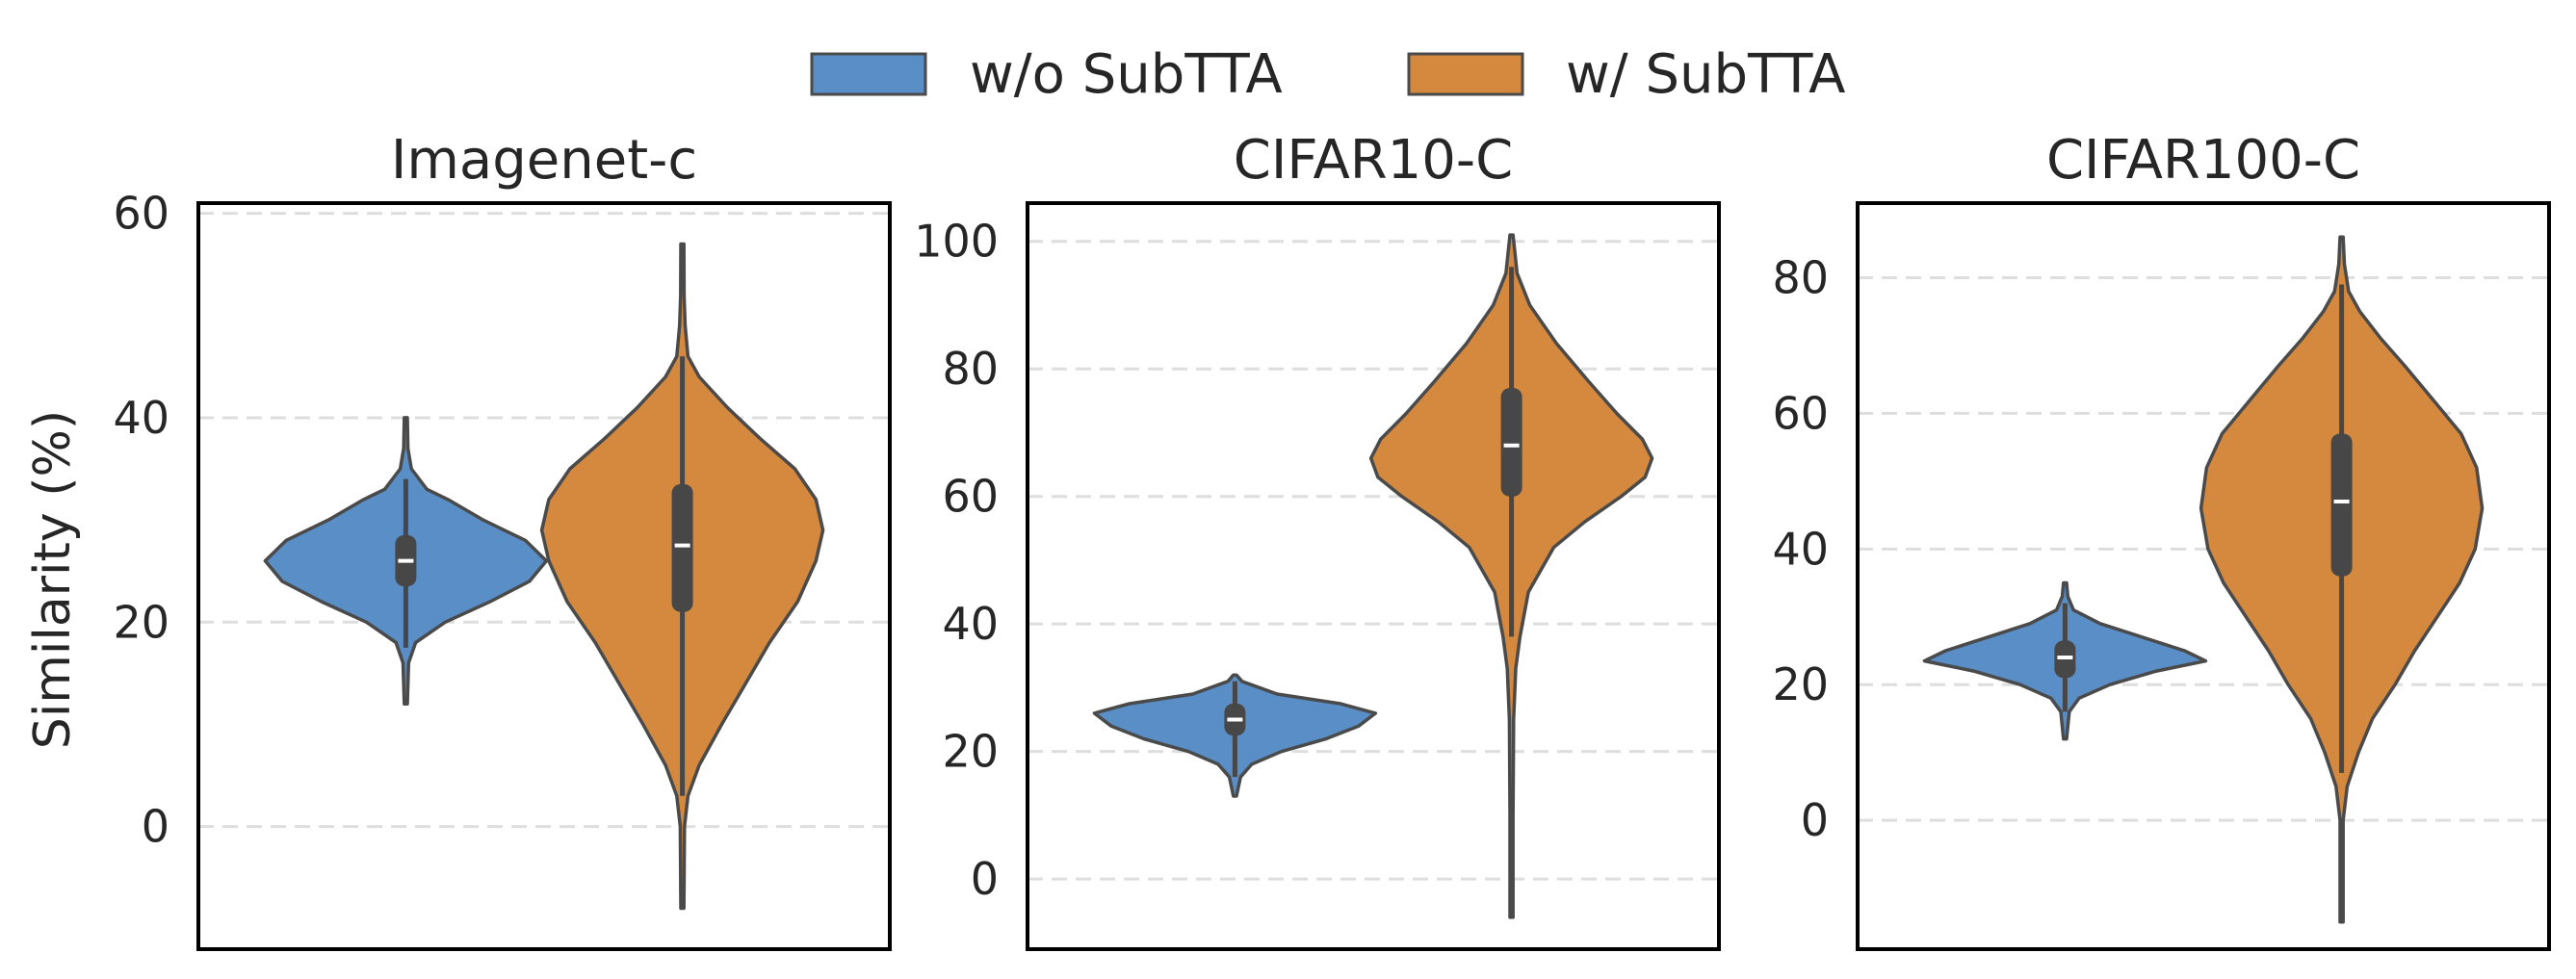 The width and height of the screenshot is (2576, 979). What do you see at coordinates (1327, 74) in the screenshot?
I see `legend: w/o SubTTA w/ SubTTA` at bounding box center [1327, 74].